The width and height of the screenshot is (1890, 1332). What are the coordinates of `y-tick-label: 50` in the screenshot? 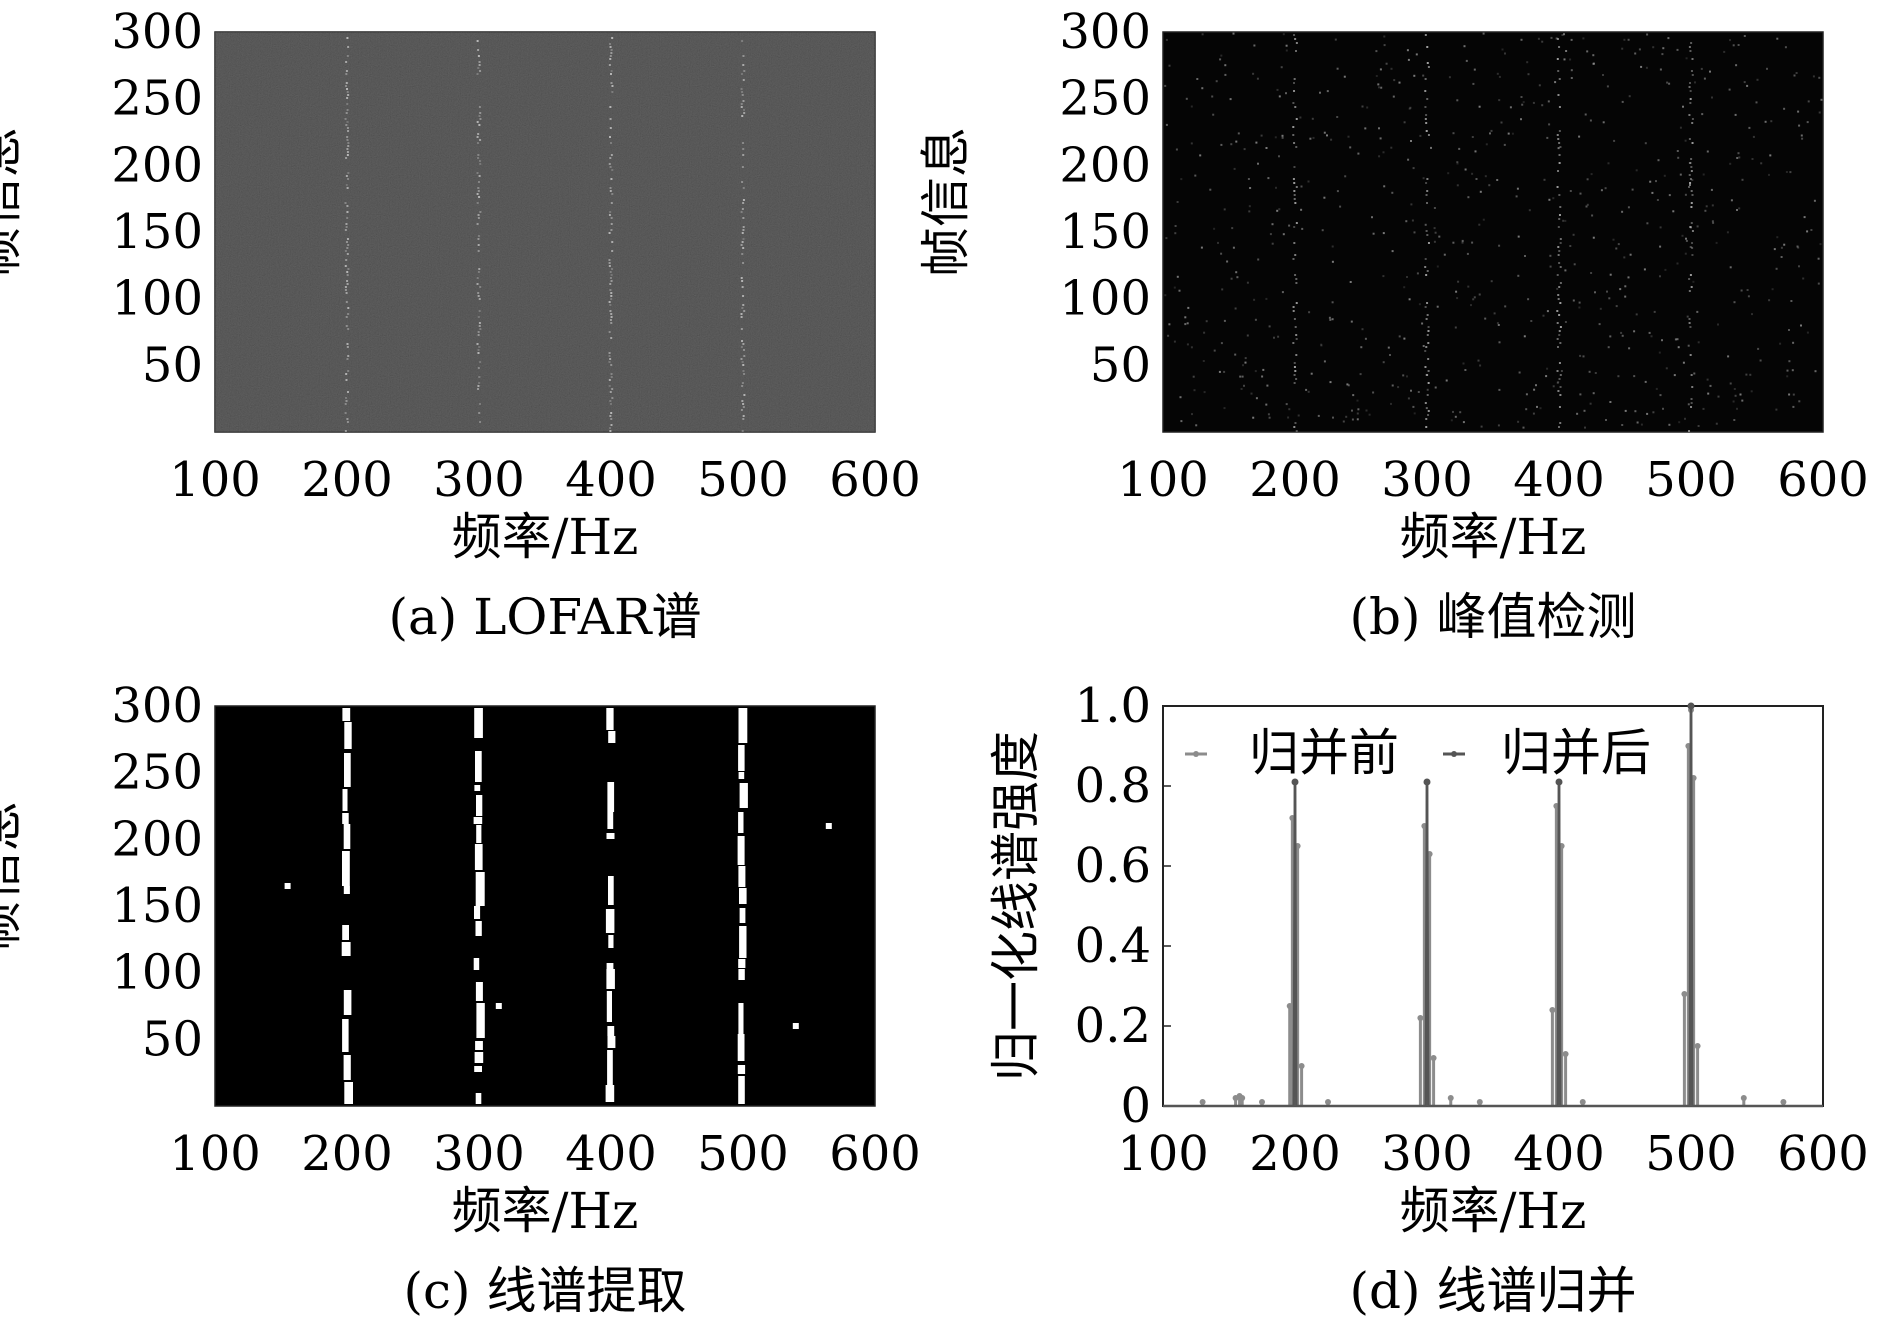 It's located at (172, 1039).